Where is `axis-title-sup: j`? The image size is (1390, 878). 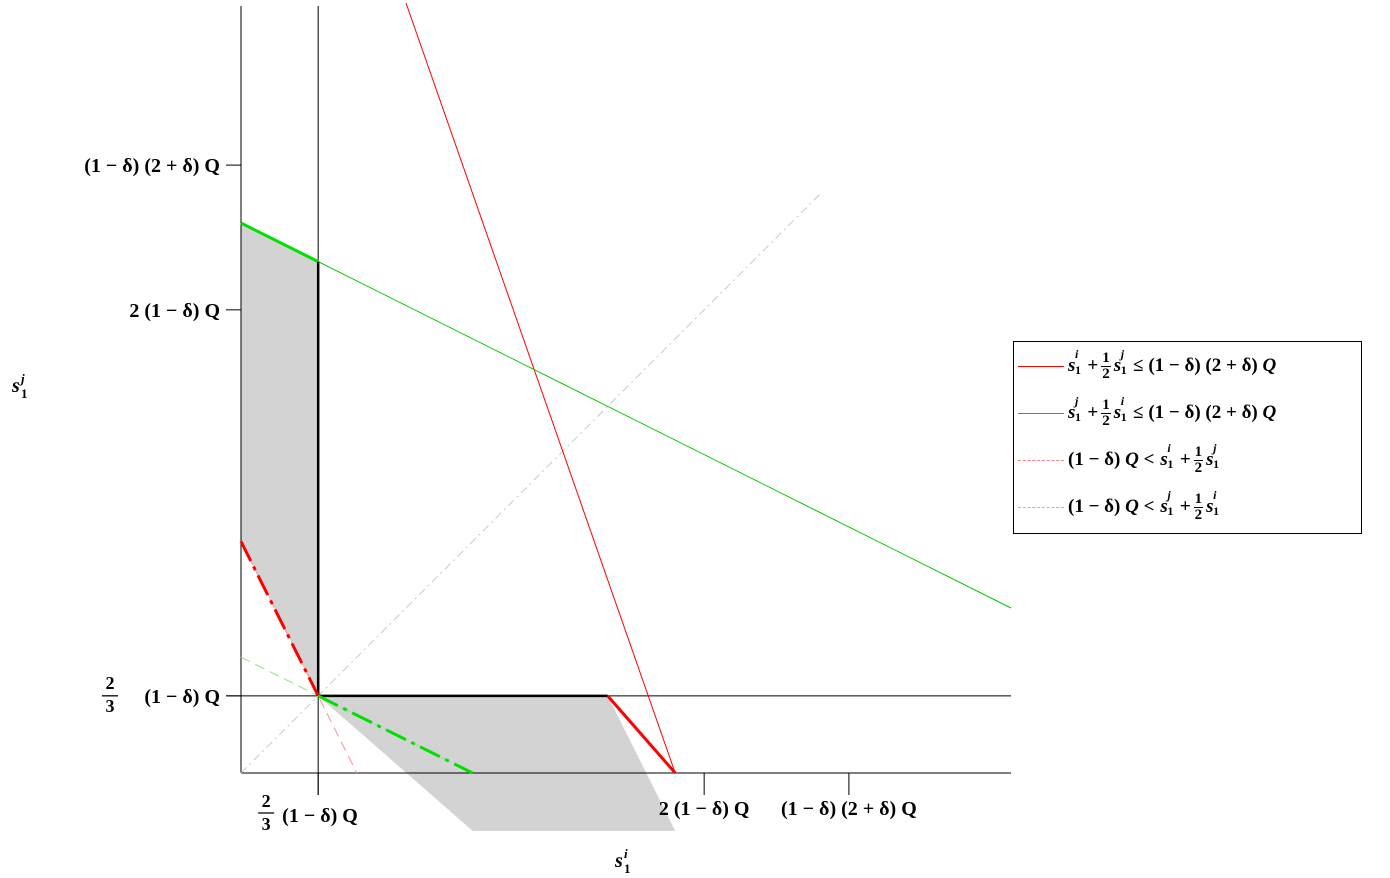 axis-title-sup: j is located at coordinates (22, 378).